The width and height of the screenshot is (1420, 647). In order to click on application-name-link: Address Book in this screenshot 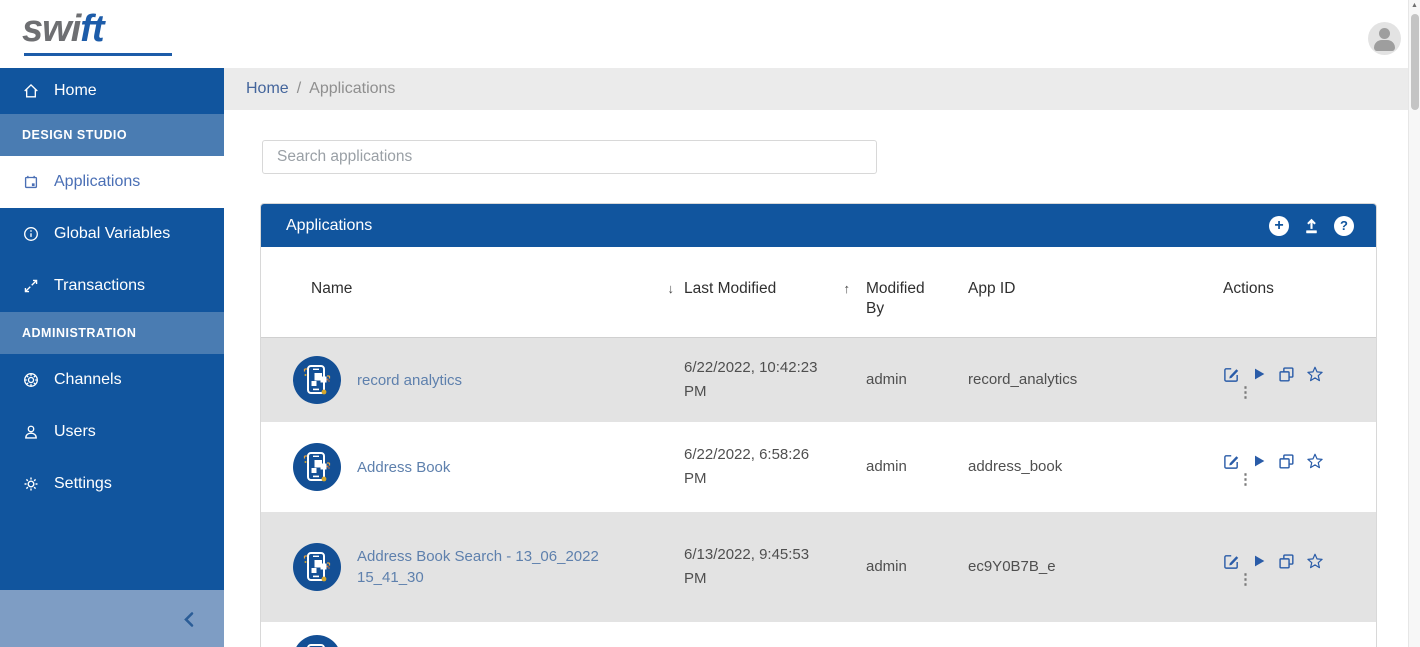, I will do `click(404, 467)`.